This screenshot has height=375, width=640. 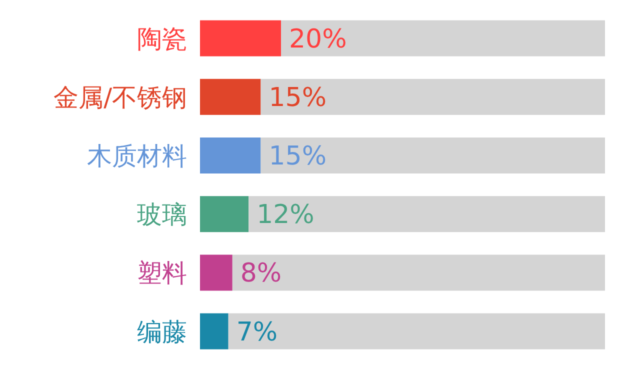 What do you see at coordinates (162, 273) in the screenshot?
I see `y-tick-label: 塑料` at bounding box center [162, 273].